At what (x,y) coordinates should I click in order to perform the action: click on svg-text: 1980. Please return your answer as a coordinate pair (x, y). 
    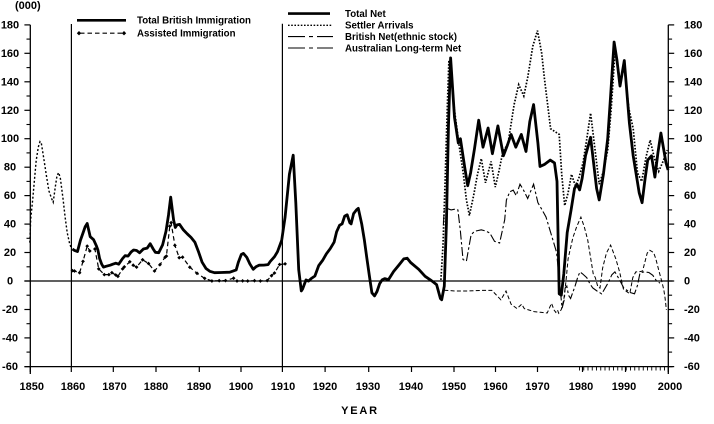
    Looking at the image, I should click on (581, 387).